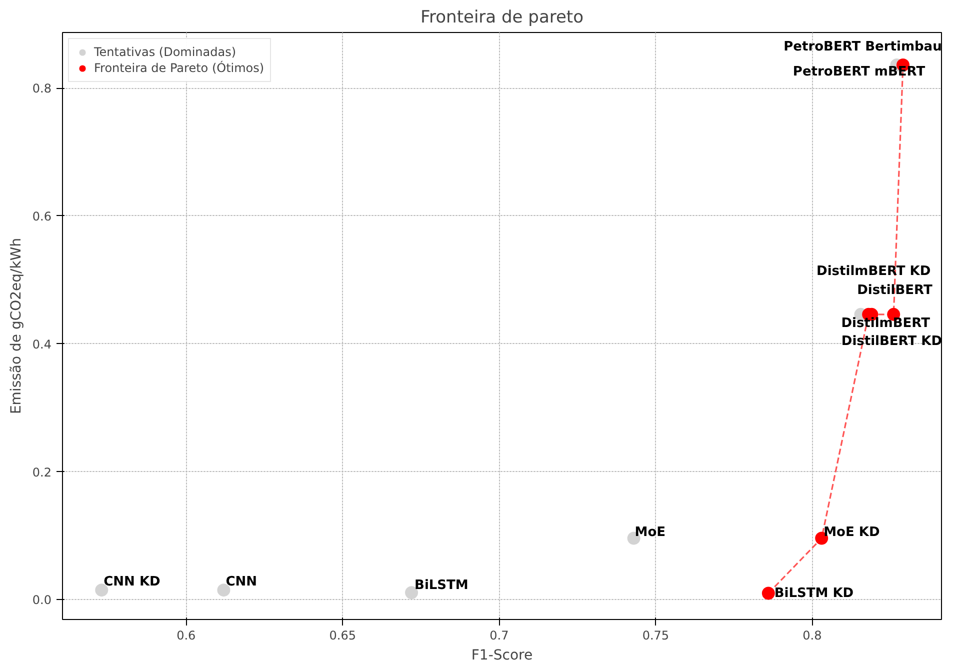 This screenshot has width=963, height=666. I want to click on y-tick-label: 0.6, so click(42, 216).